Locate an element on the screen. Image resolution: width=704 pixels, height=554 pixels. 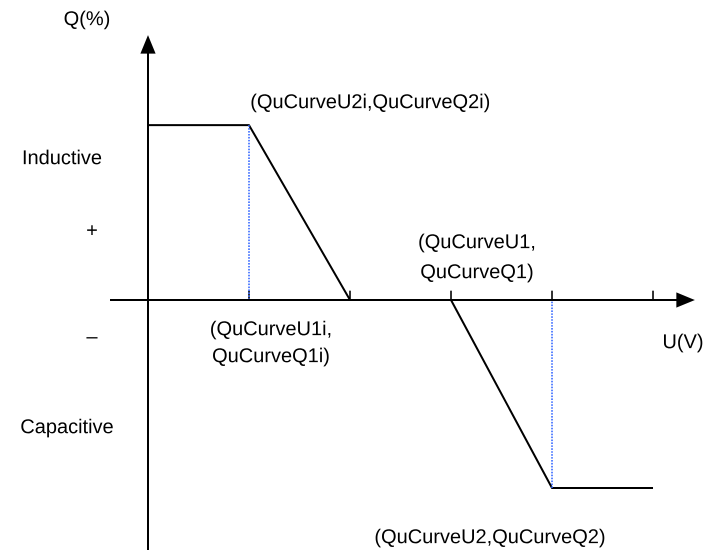
annotation: (QuCurveU1, is located at coordinates (476, 243).